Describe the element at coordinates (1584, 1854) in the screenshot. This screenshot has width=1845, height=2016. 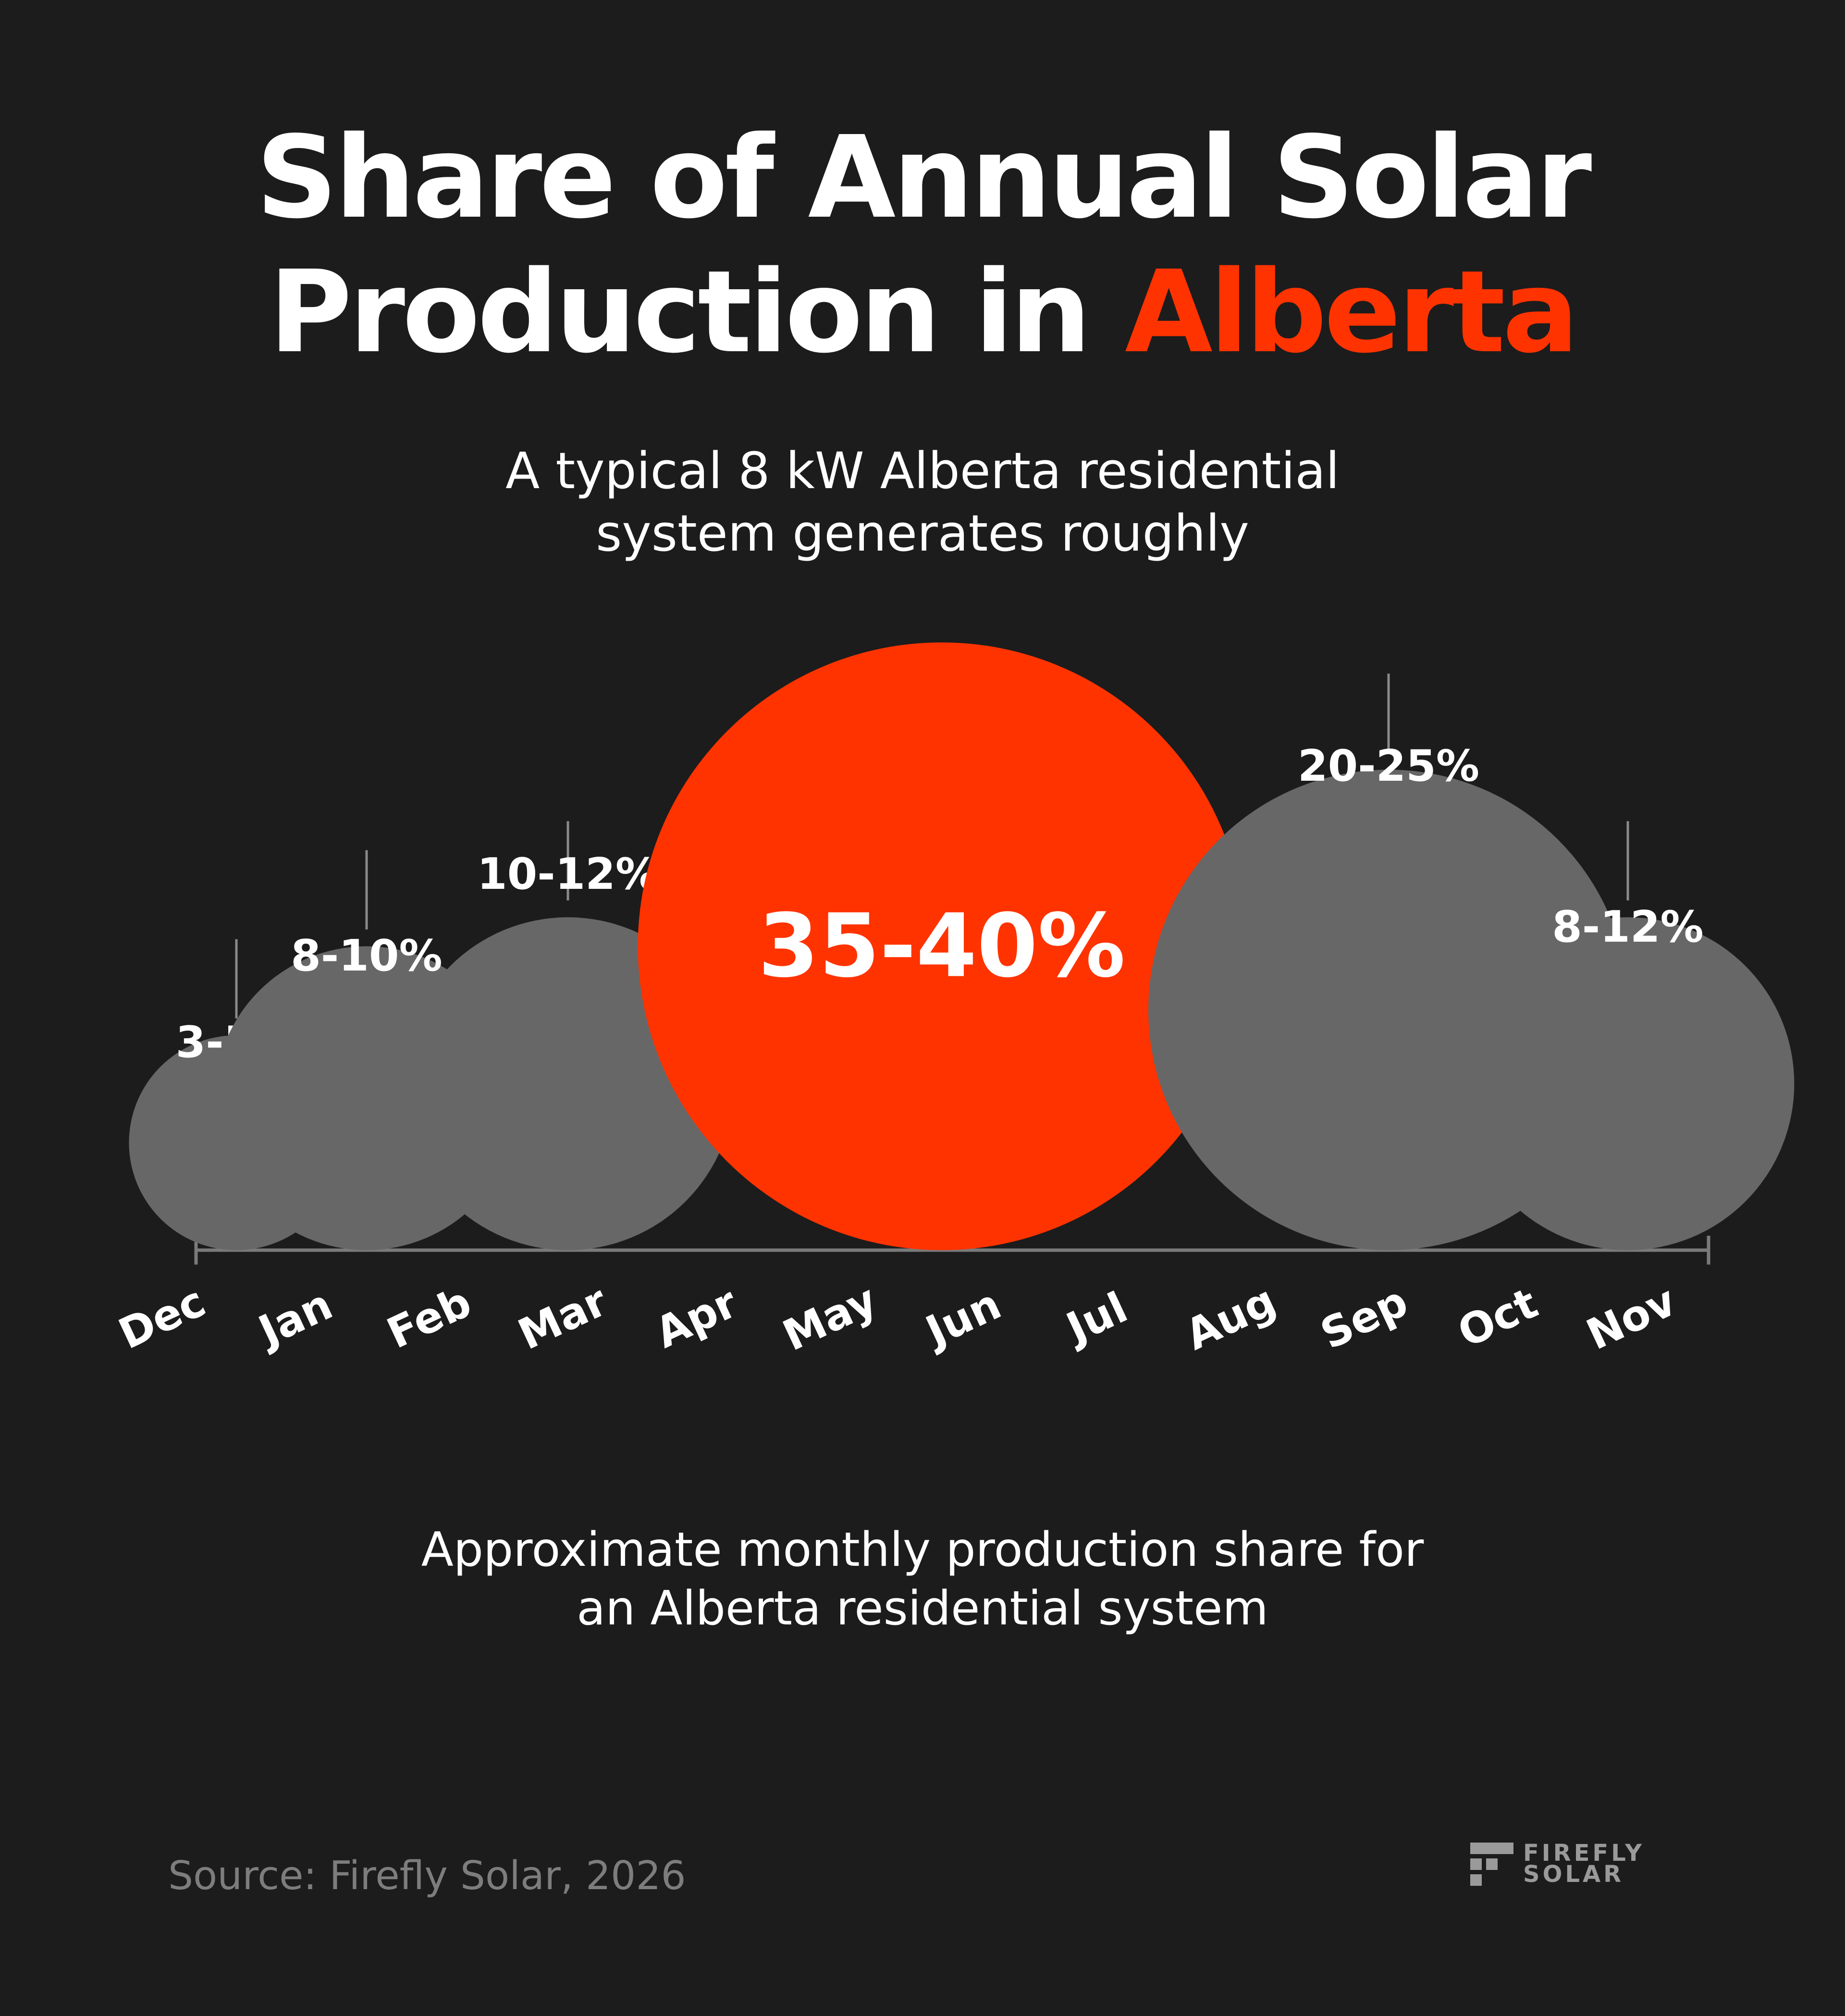
I see `logo-line-1: FIREFLY` at that location.